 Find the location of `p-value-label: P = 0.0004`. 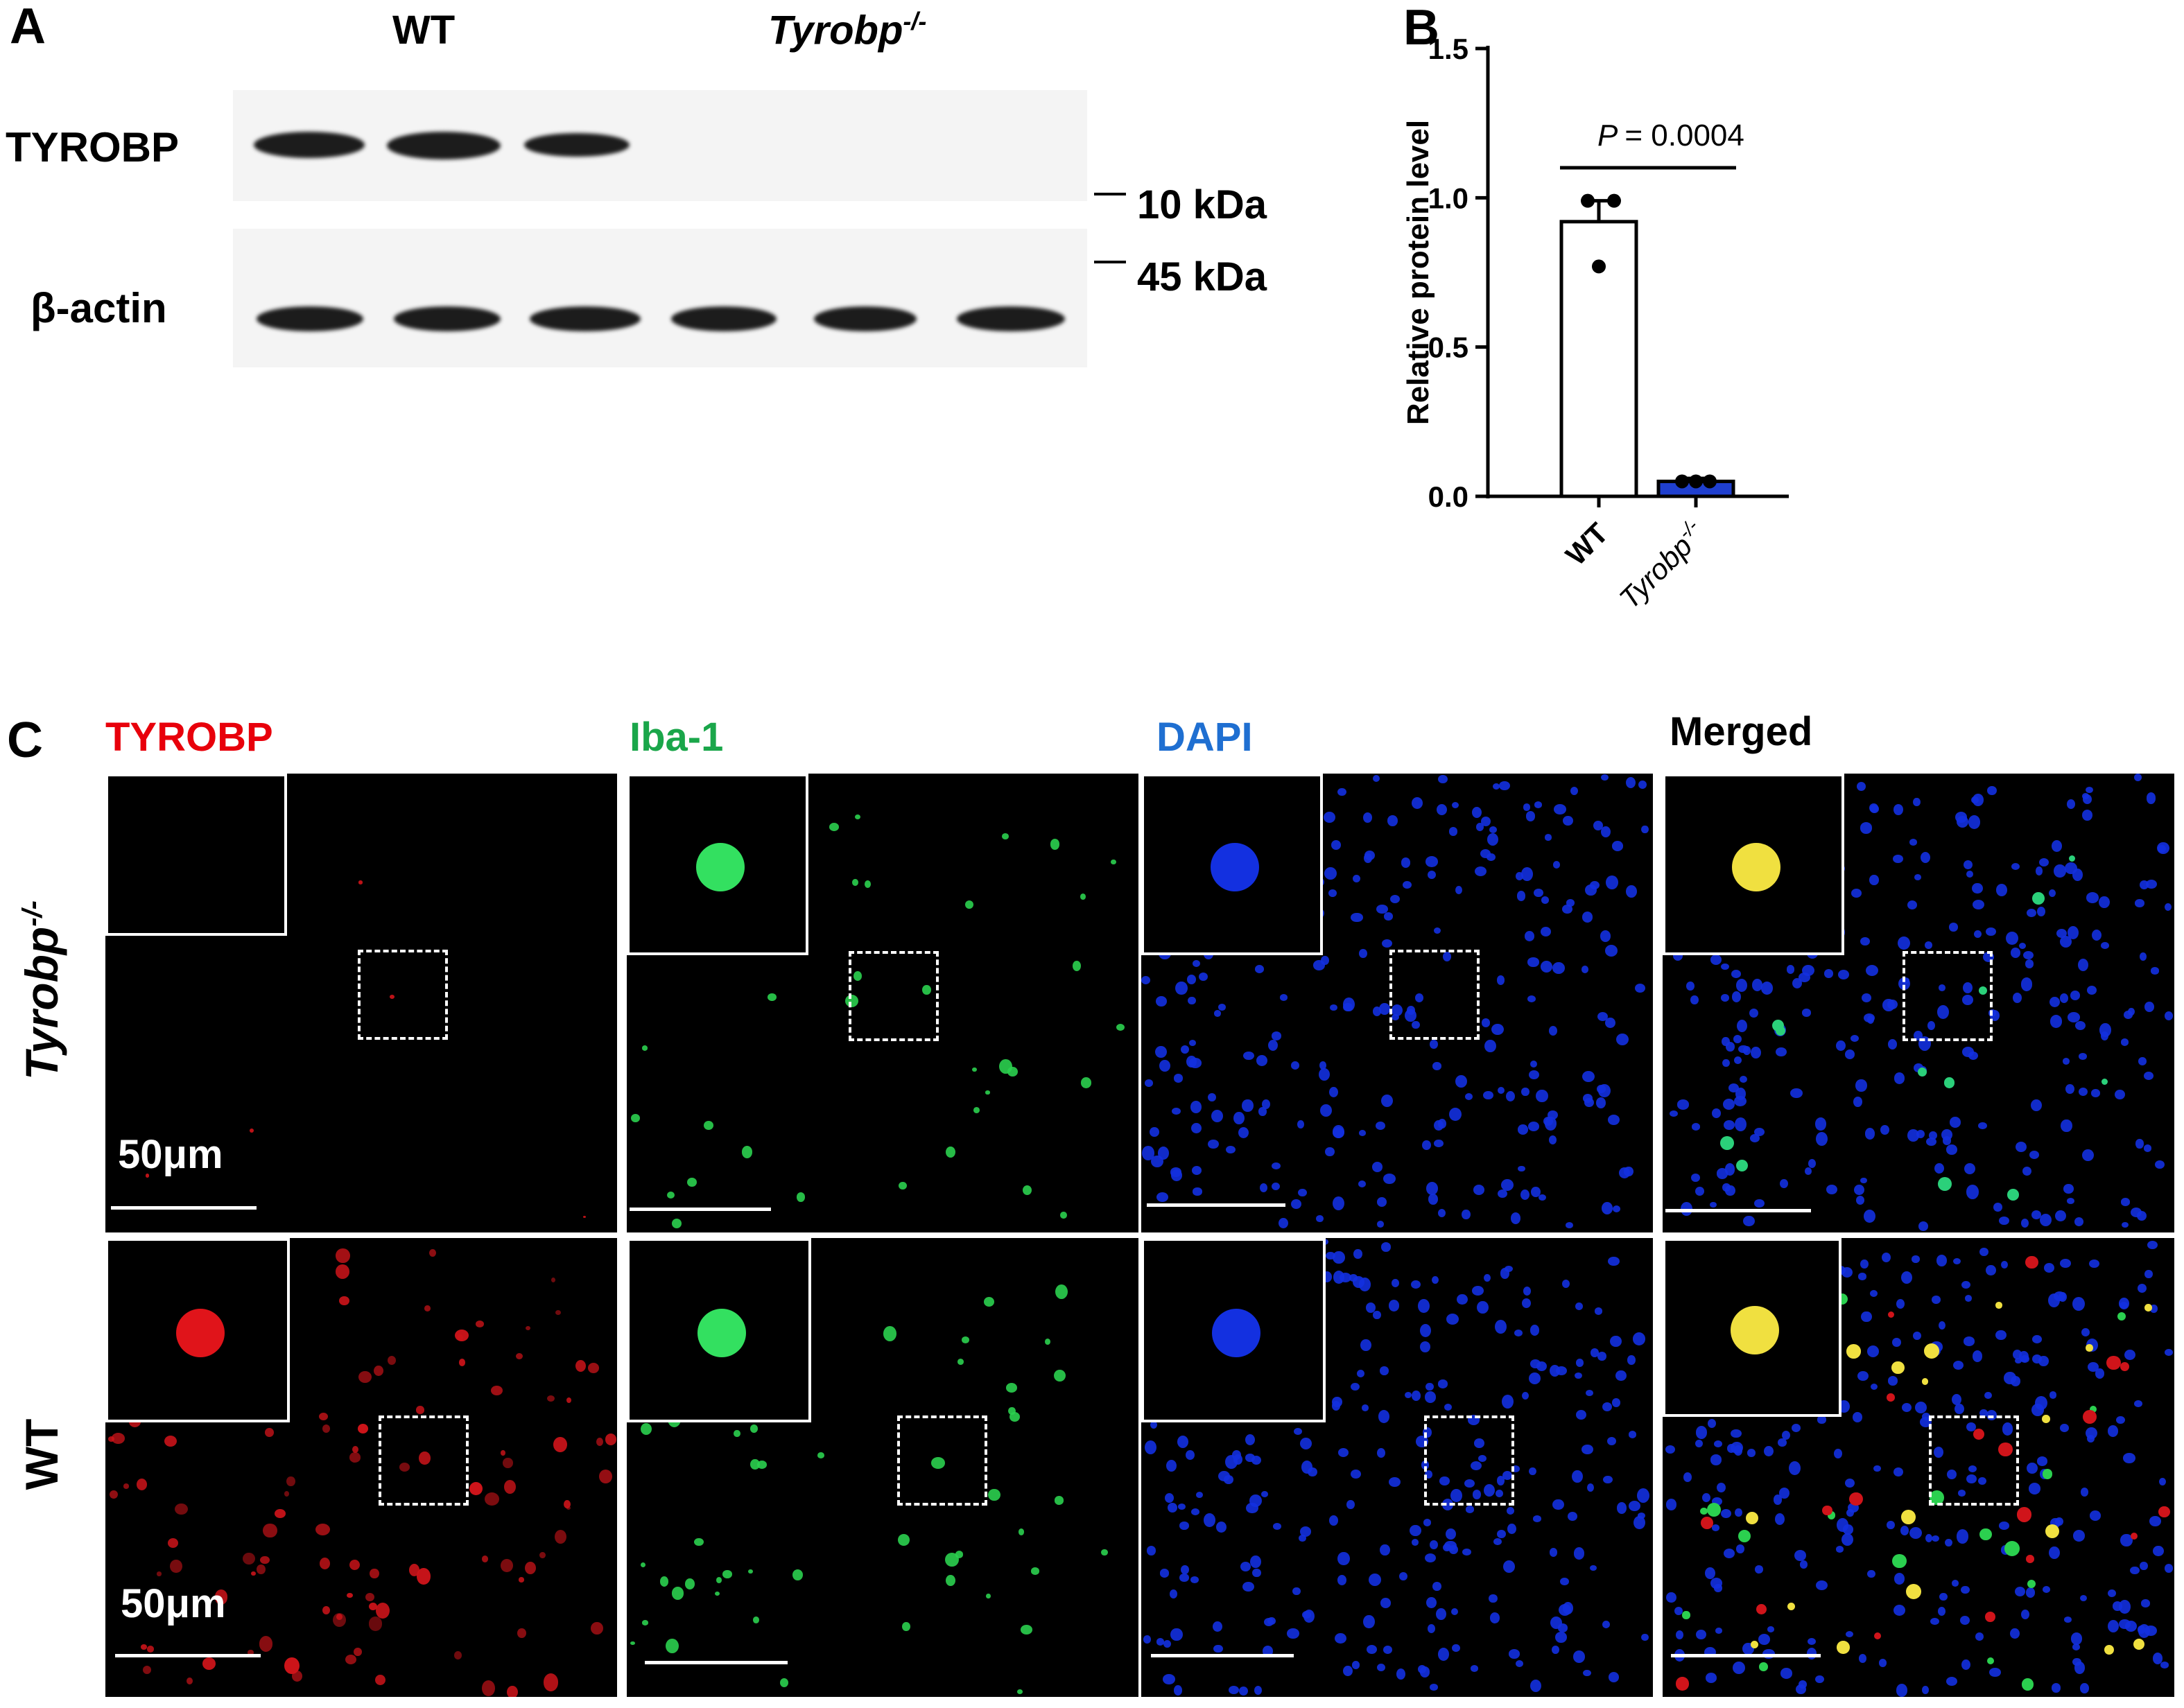

p-value-label: P = 0.0004 is located at coordinates (1670, 136).